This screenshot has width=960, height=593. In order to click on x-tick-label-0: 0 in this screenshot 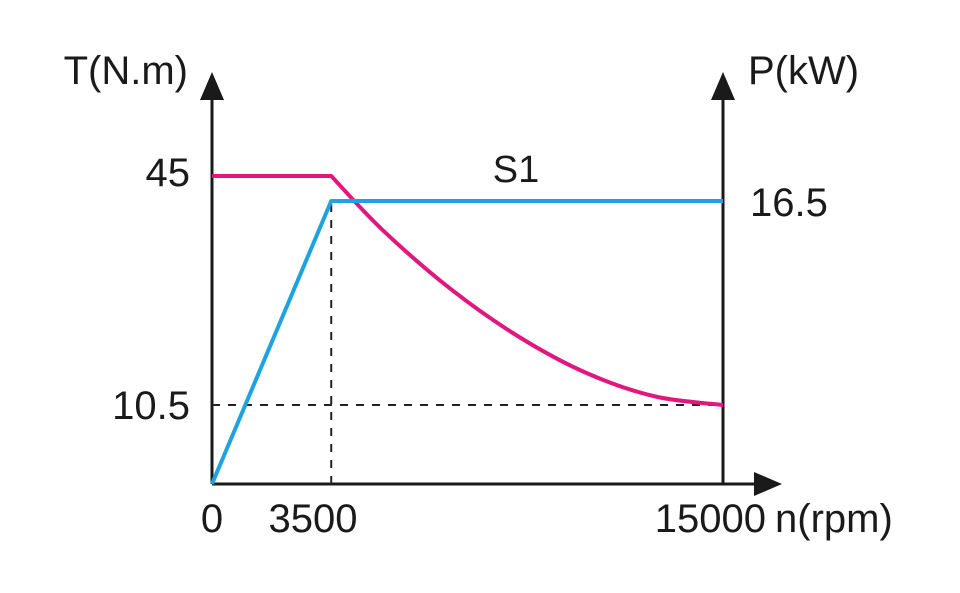, I will do `click(212, 519)`.